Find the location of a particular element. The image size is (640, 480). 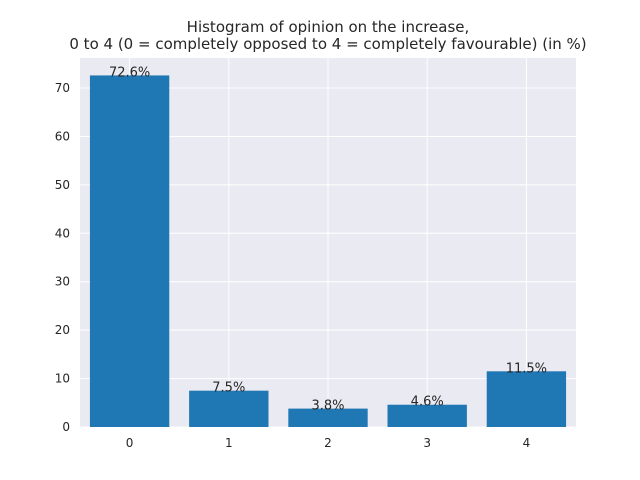

x-tick-label: 3 is located at coordinates (427, 443).